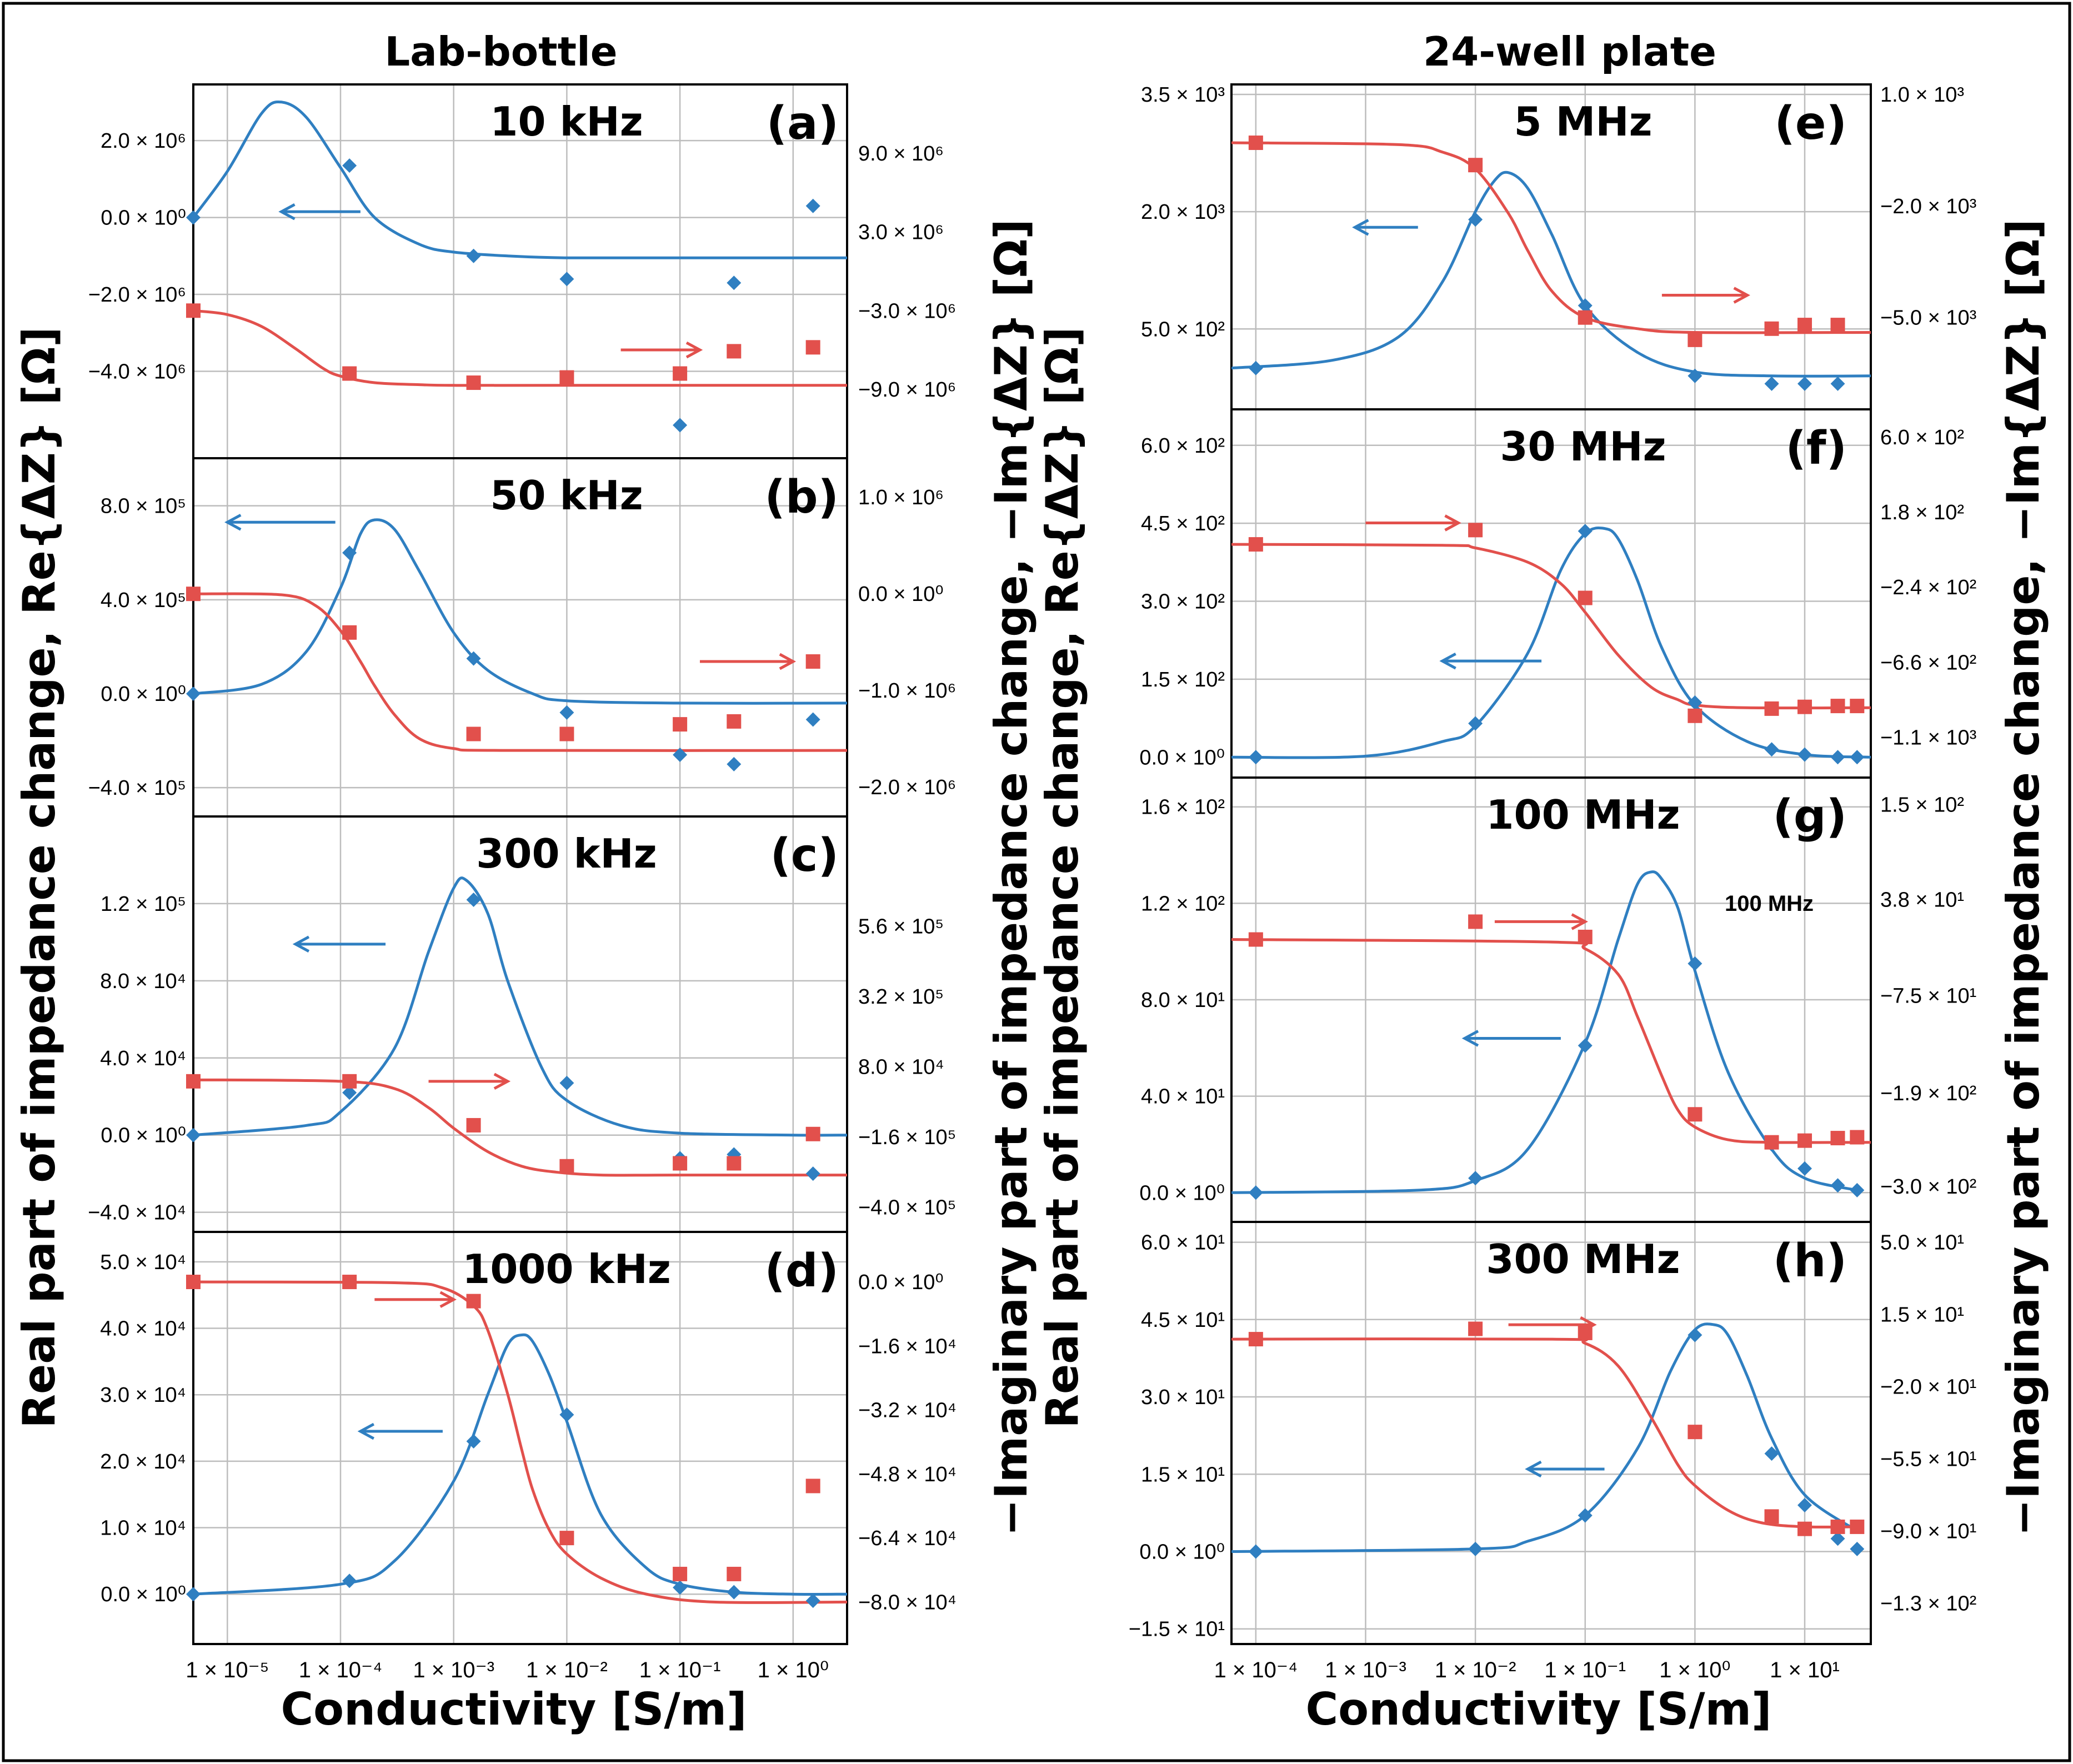 Image resolution: width=2073 pixels, height=1764 pixels. Describe the element at coordinates (1928, 318) in the screenshot. I see `y2-tick-label: −5.0 × 10³` at that location.